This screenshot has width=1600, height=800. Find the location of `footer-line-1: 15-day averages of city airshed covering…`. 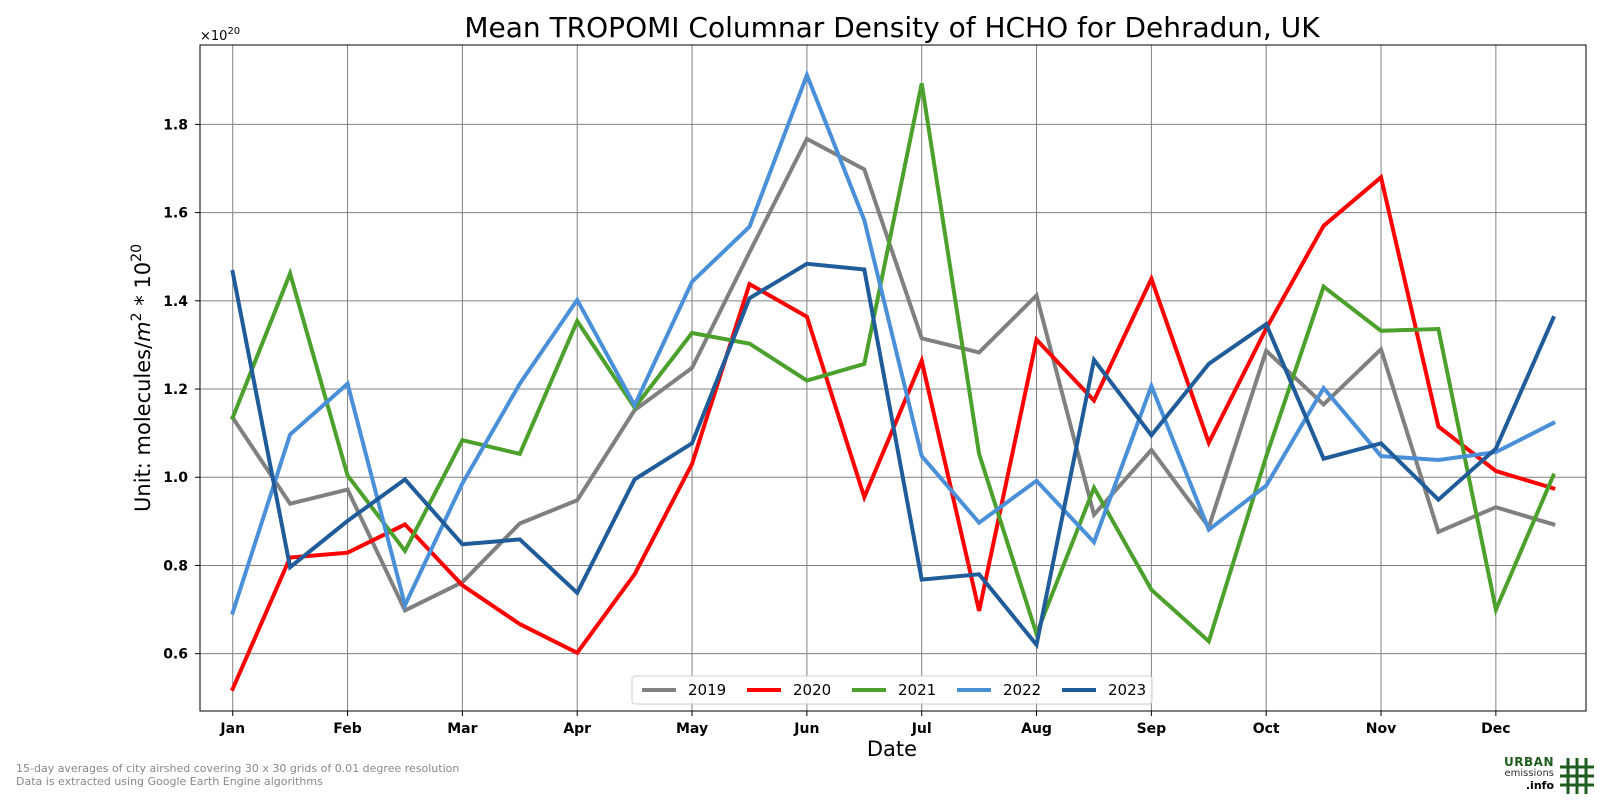

footer-line-1: 15-day averages of city airshed covering… is located at coordinates (238, 768).